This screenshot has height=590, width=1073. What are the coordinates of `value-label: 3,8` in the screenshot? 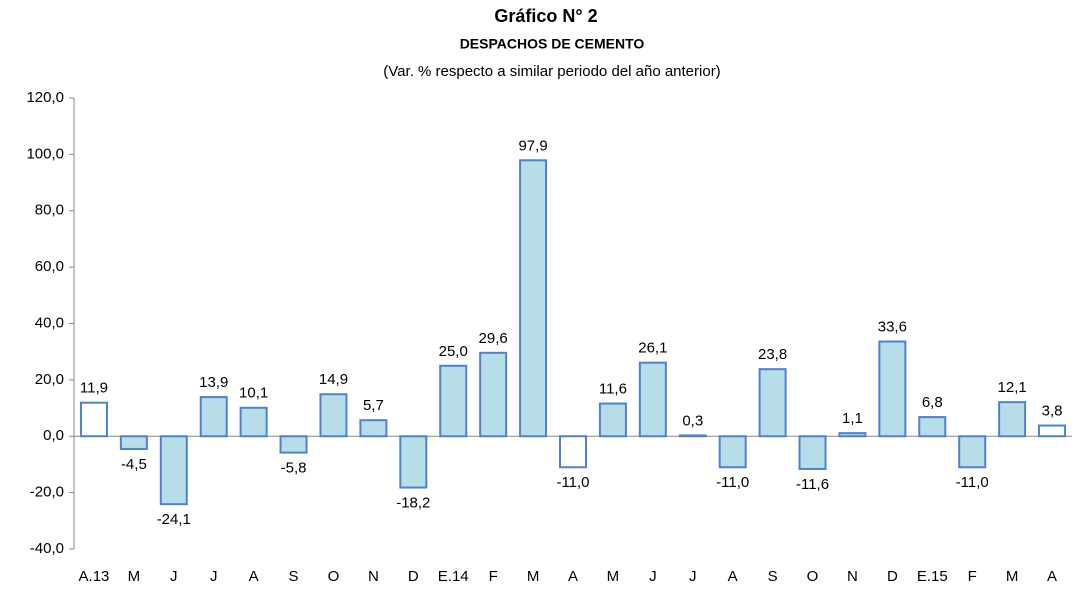 It's located at (1052, 411).